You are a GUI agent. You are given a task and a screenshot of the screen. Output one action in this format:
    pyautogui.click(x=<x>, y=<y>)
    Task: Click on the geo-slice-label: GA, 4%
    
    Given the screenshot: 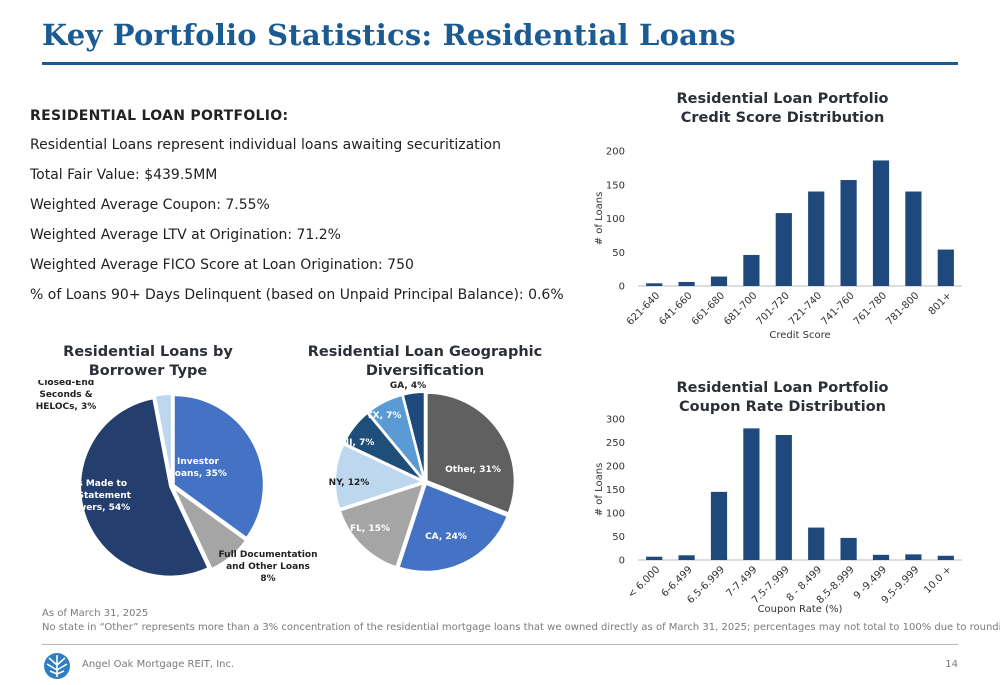 What is the action you would take?
    pyautogui.click(x=408, y=386)
    